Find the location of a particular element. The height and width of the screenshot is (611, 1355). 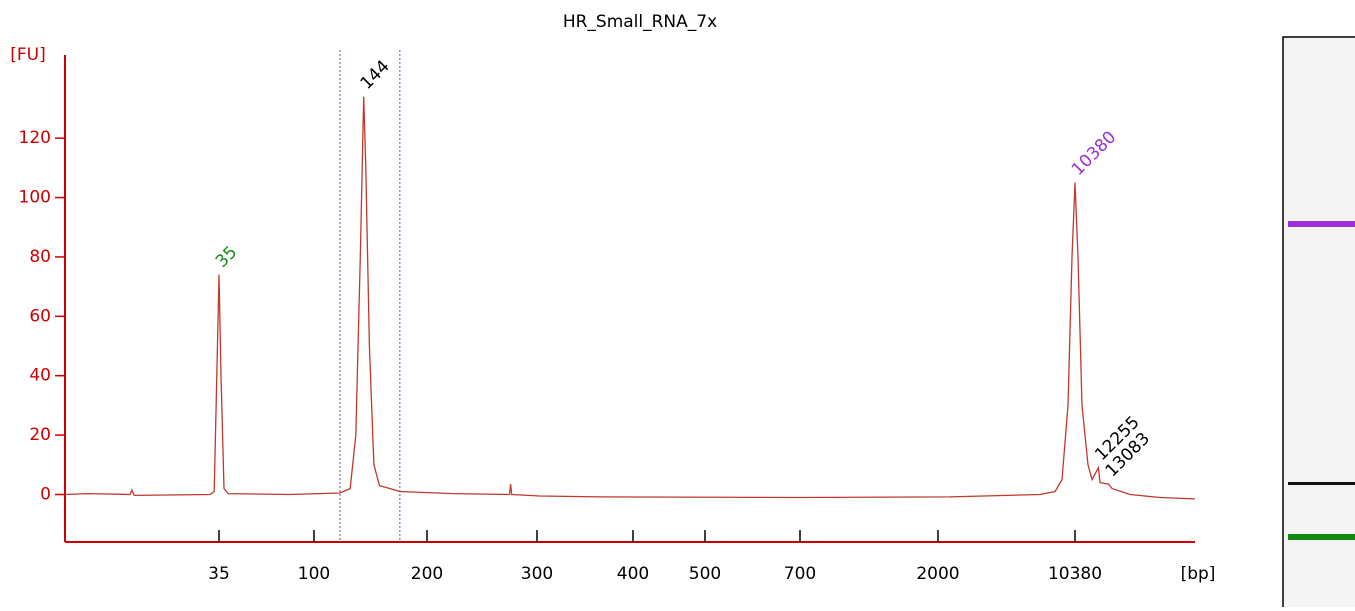

y-tick-label: 20 is located at coordinates (40, 435).